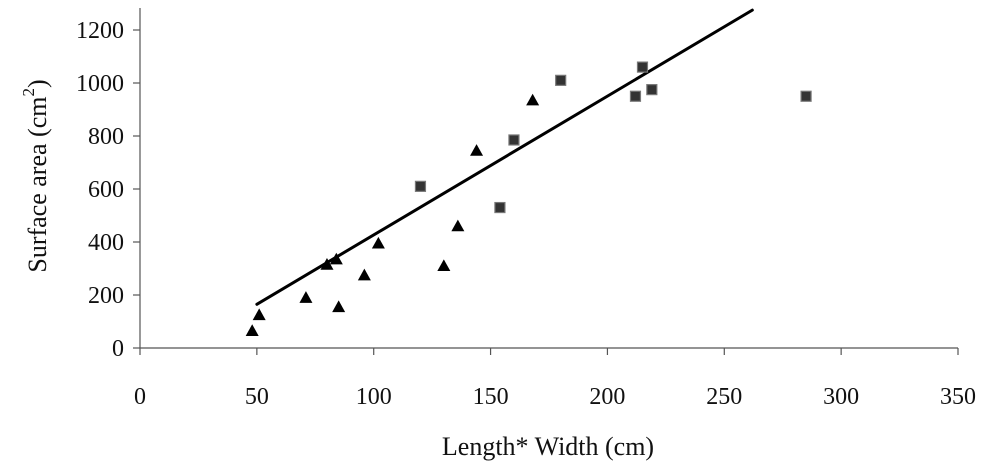  Describe the element at coordinates (548, 446) in the screenshot. I see `x-axis-title: Length* Width (cm)` at that location.